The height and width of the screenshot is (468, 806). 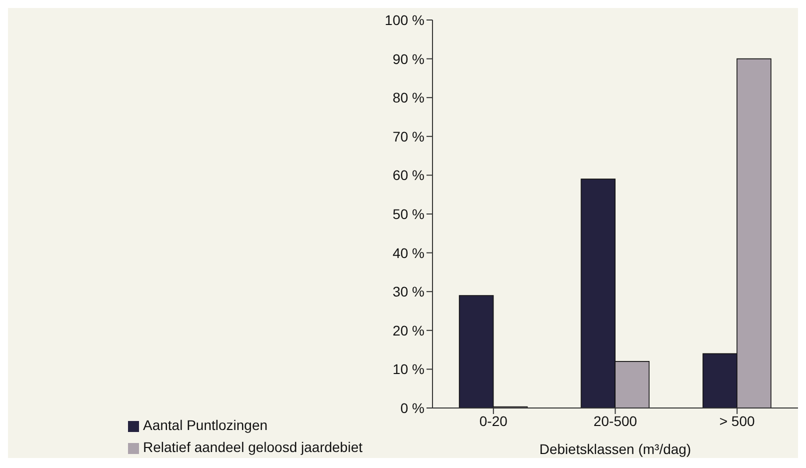 What do you see at coordinates (615, 420) in the screenshot?
I see `x-tick-label: 20-500` at bounding box center [615, 420].